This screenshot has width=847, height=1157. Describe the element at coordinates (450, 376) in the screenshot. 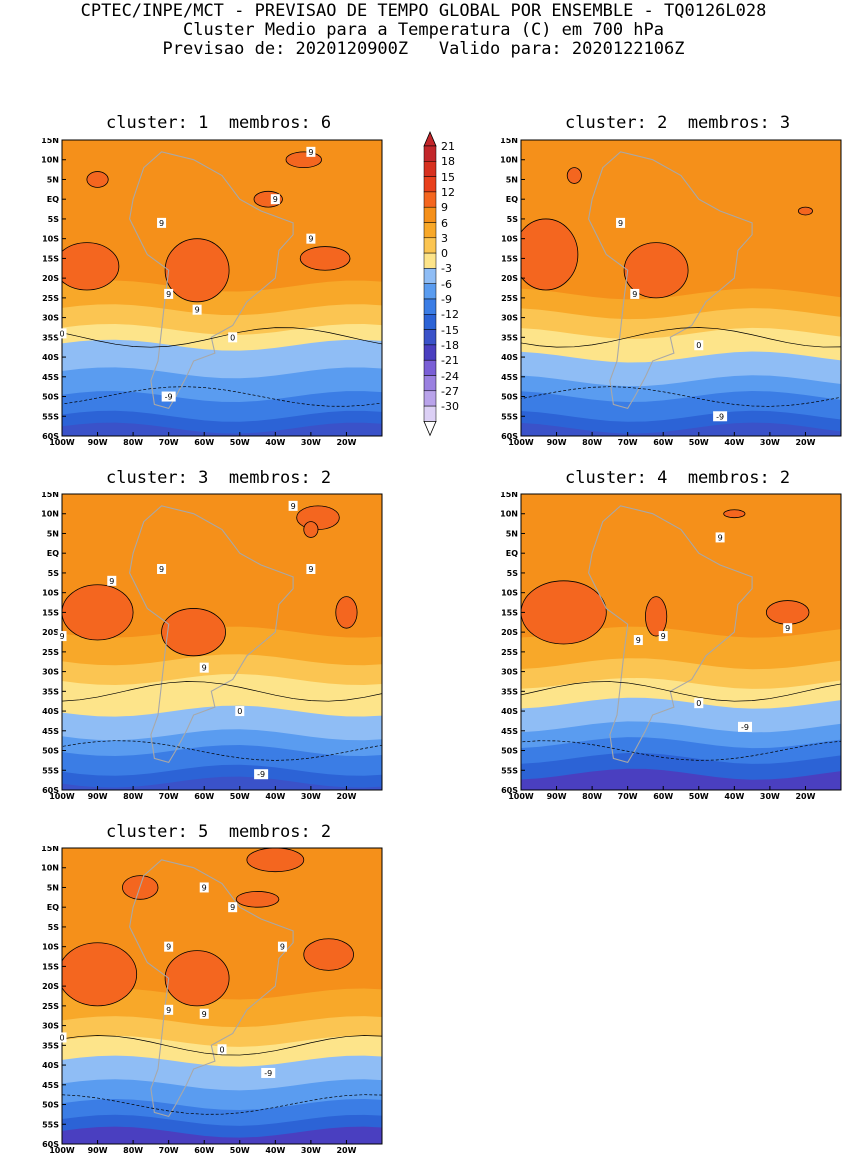

I see `colorbar-label: -24` at that location.